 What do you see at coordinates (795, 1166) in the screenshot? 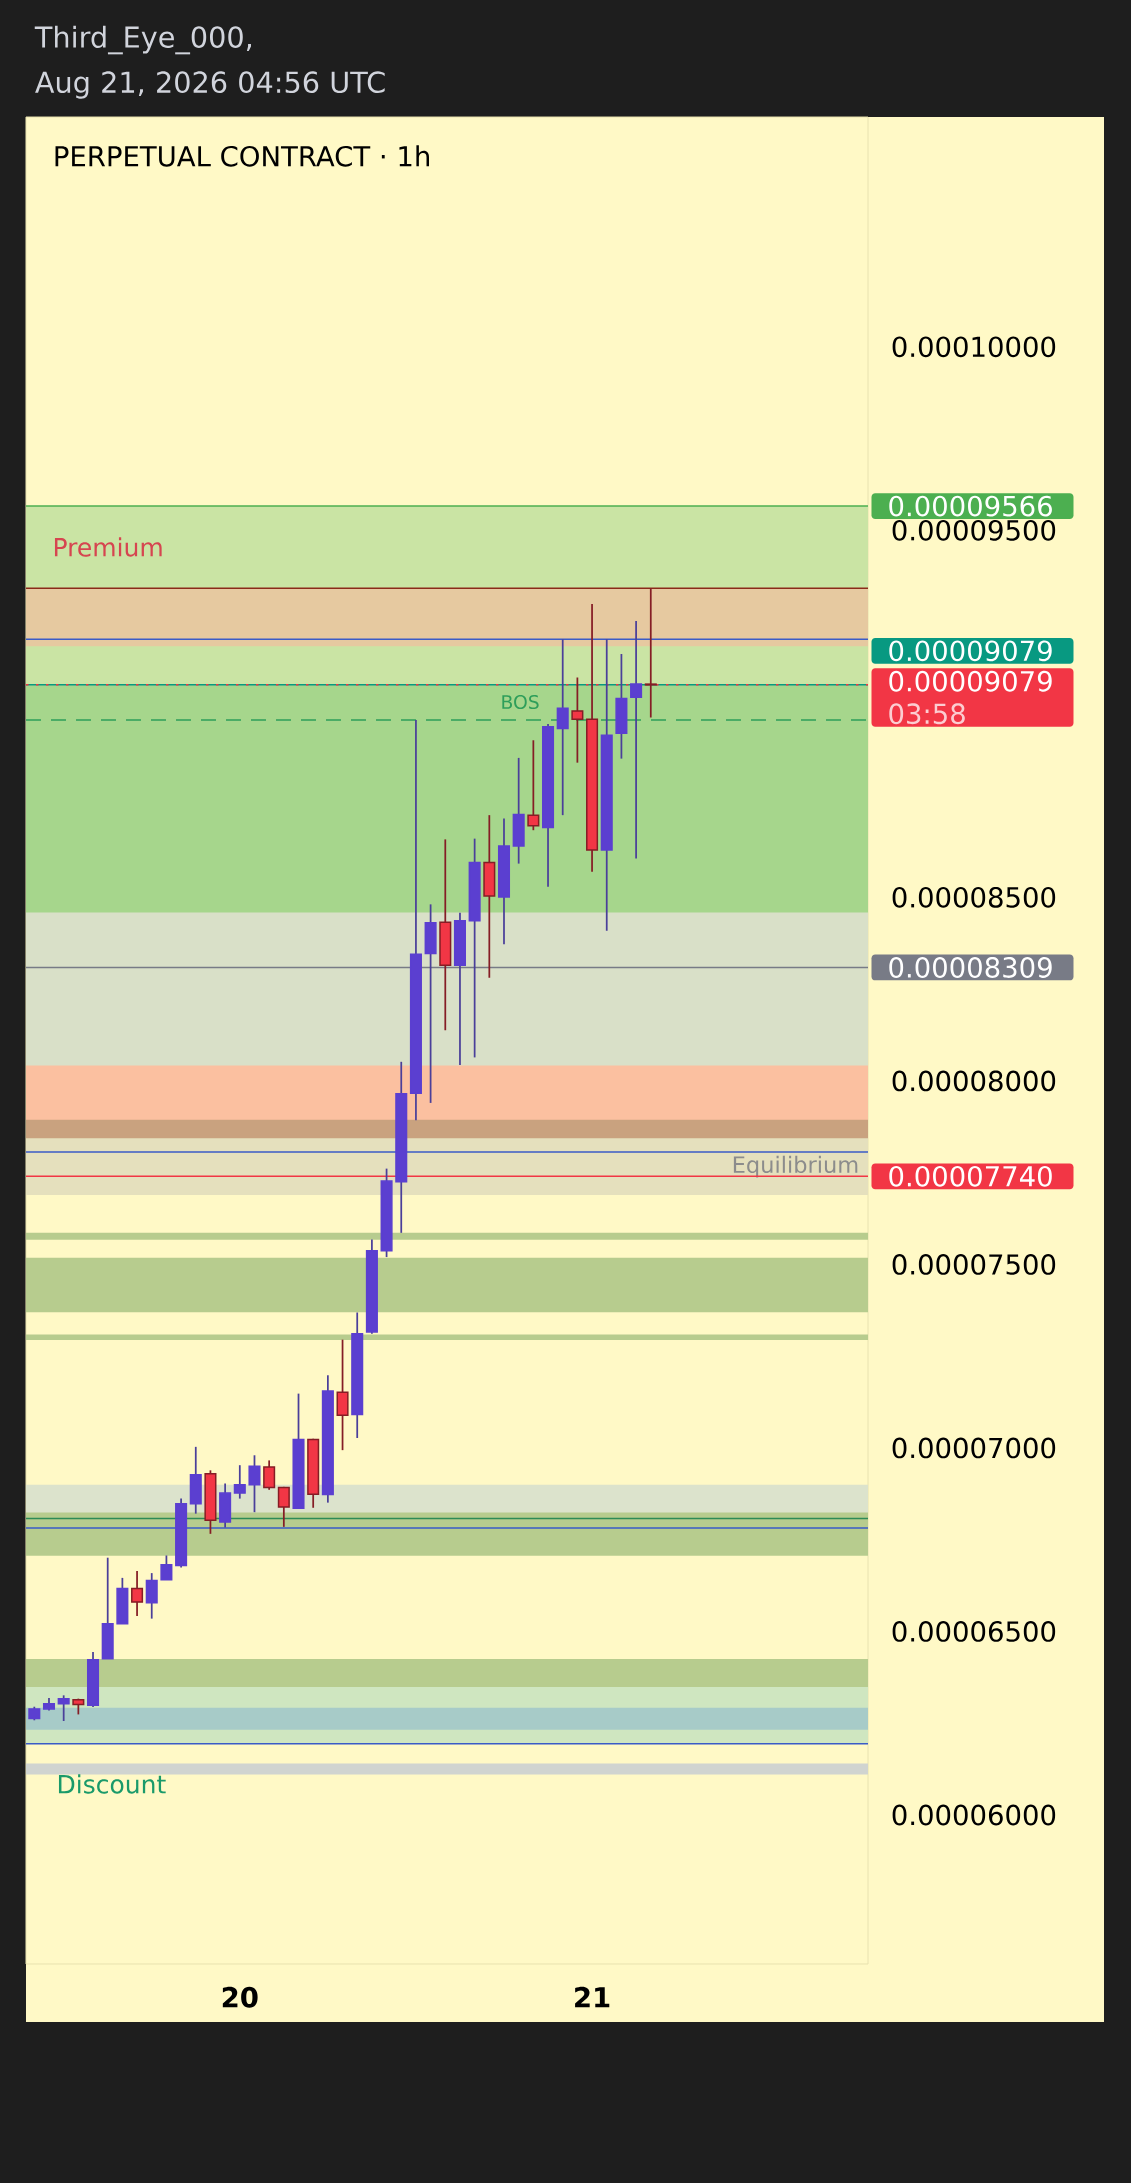
I see `band-label: Equilibrium` at bounding box center [795, 1166].